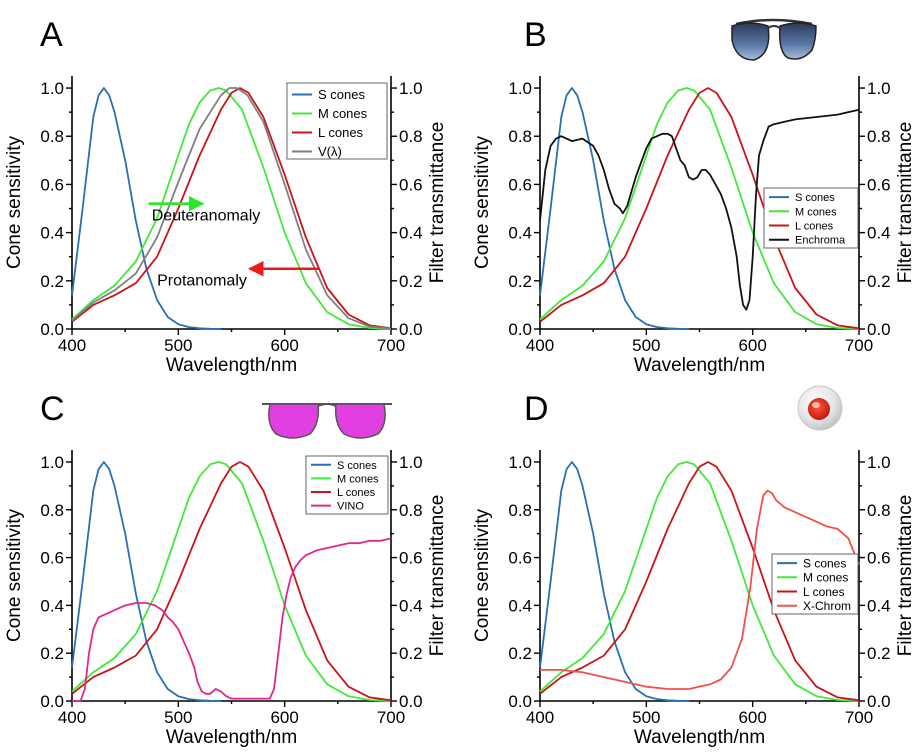 Image resolution: width=920 pixels, height=752 pixels. I want to click on legend-label-m-cones: M cones, so click(343, 113).